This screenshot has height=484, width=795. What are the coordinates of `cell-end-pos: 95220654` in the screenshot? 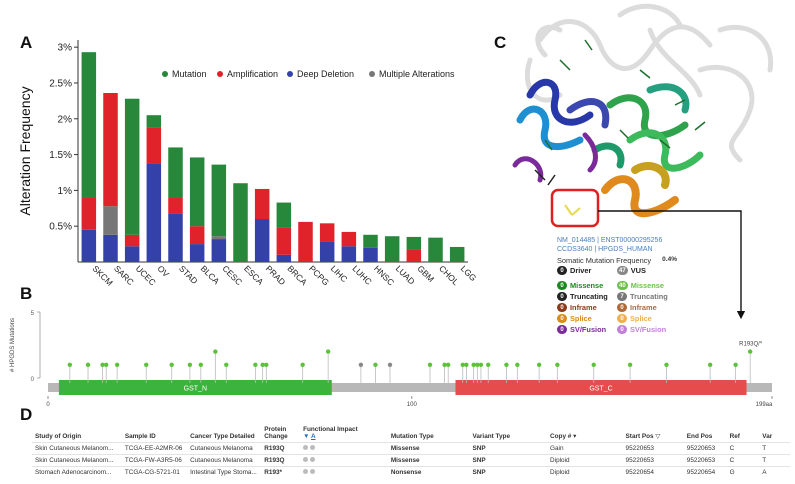 It's located at (705, 472).